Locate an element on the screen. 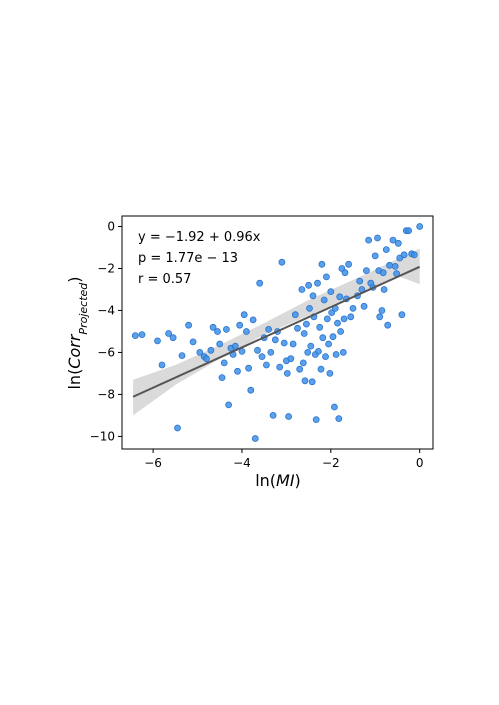 Image resolution: width=499 pixels, height=705 pixels. y-tick-label: −6 is located at coordinates (106, 352).